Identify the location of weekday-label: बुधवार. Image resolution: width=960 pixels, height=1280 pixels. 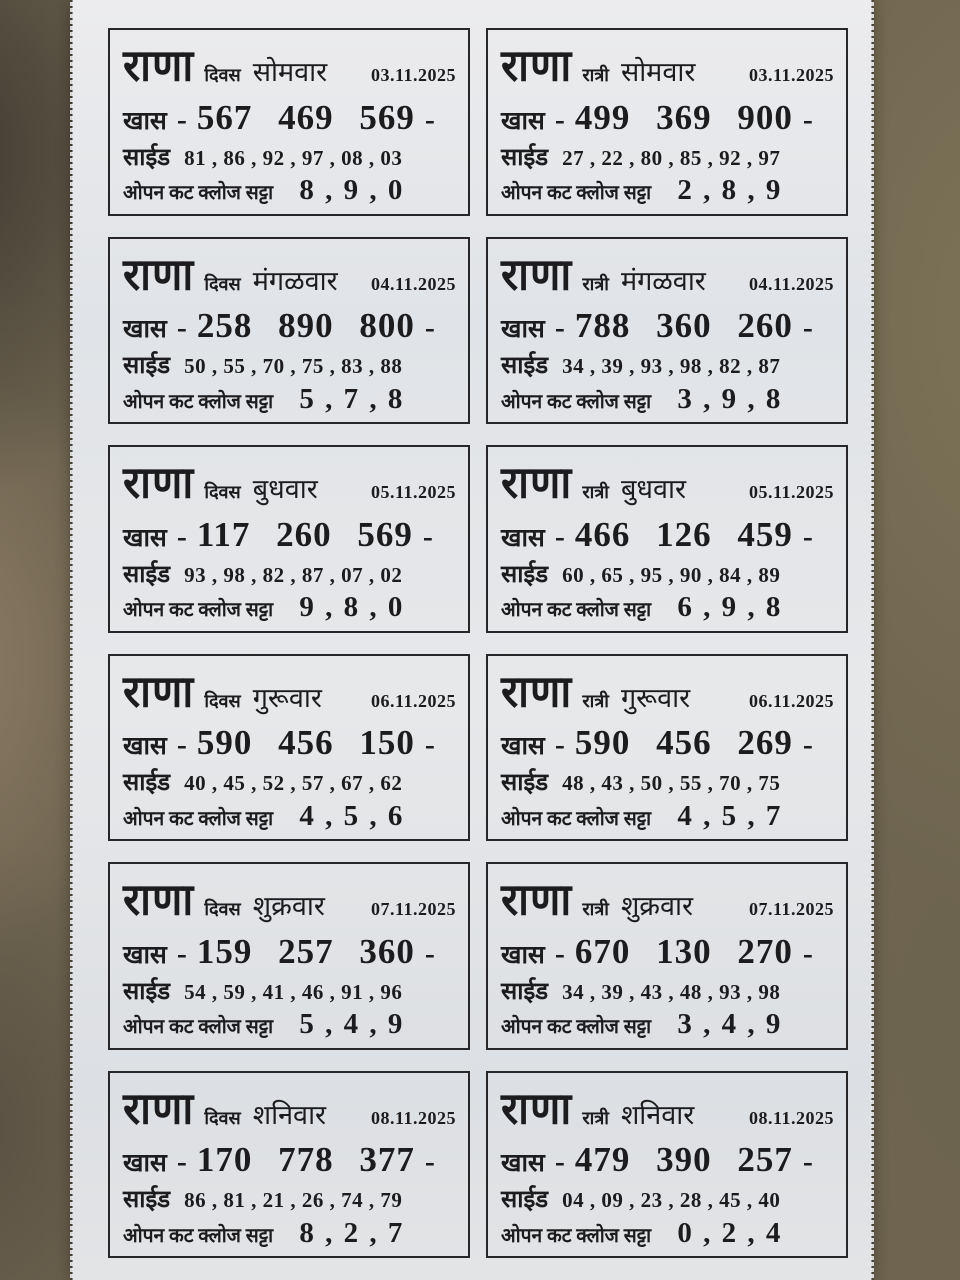
(653, 489).